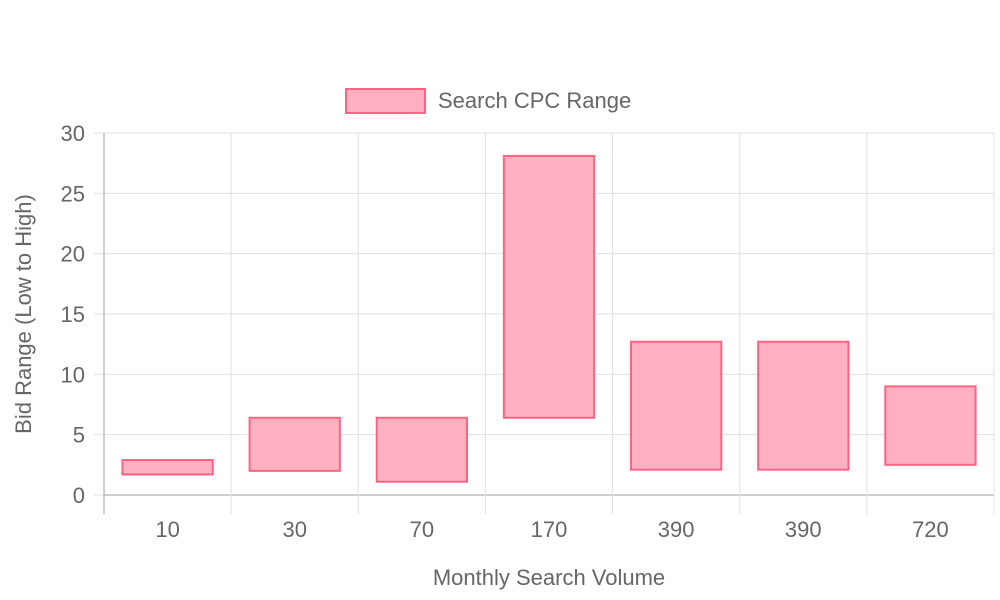  What do you see at coordinates (73, 133) in the screenshot?
I see `y-tick-label: 30` at bounding box center [73, 133].